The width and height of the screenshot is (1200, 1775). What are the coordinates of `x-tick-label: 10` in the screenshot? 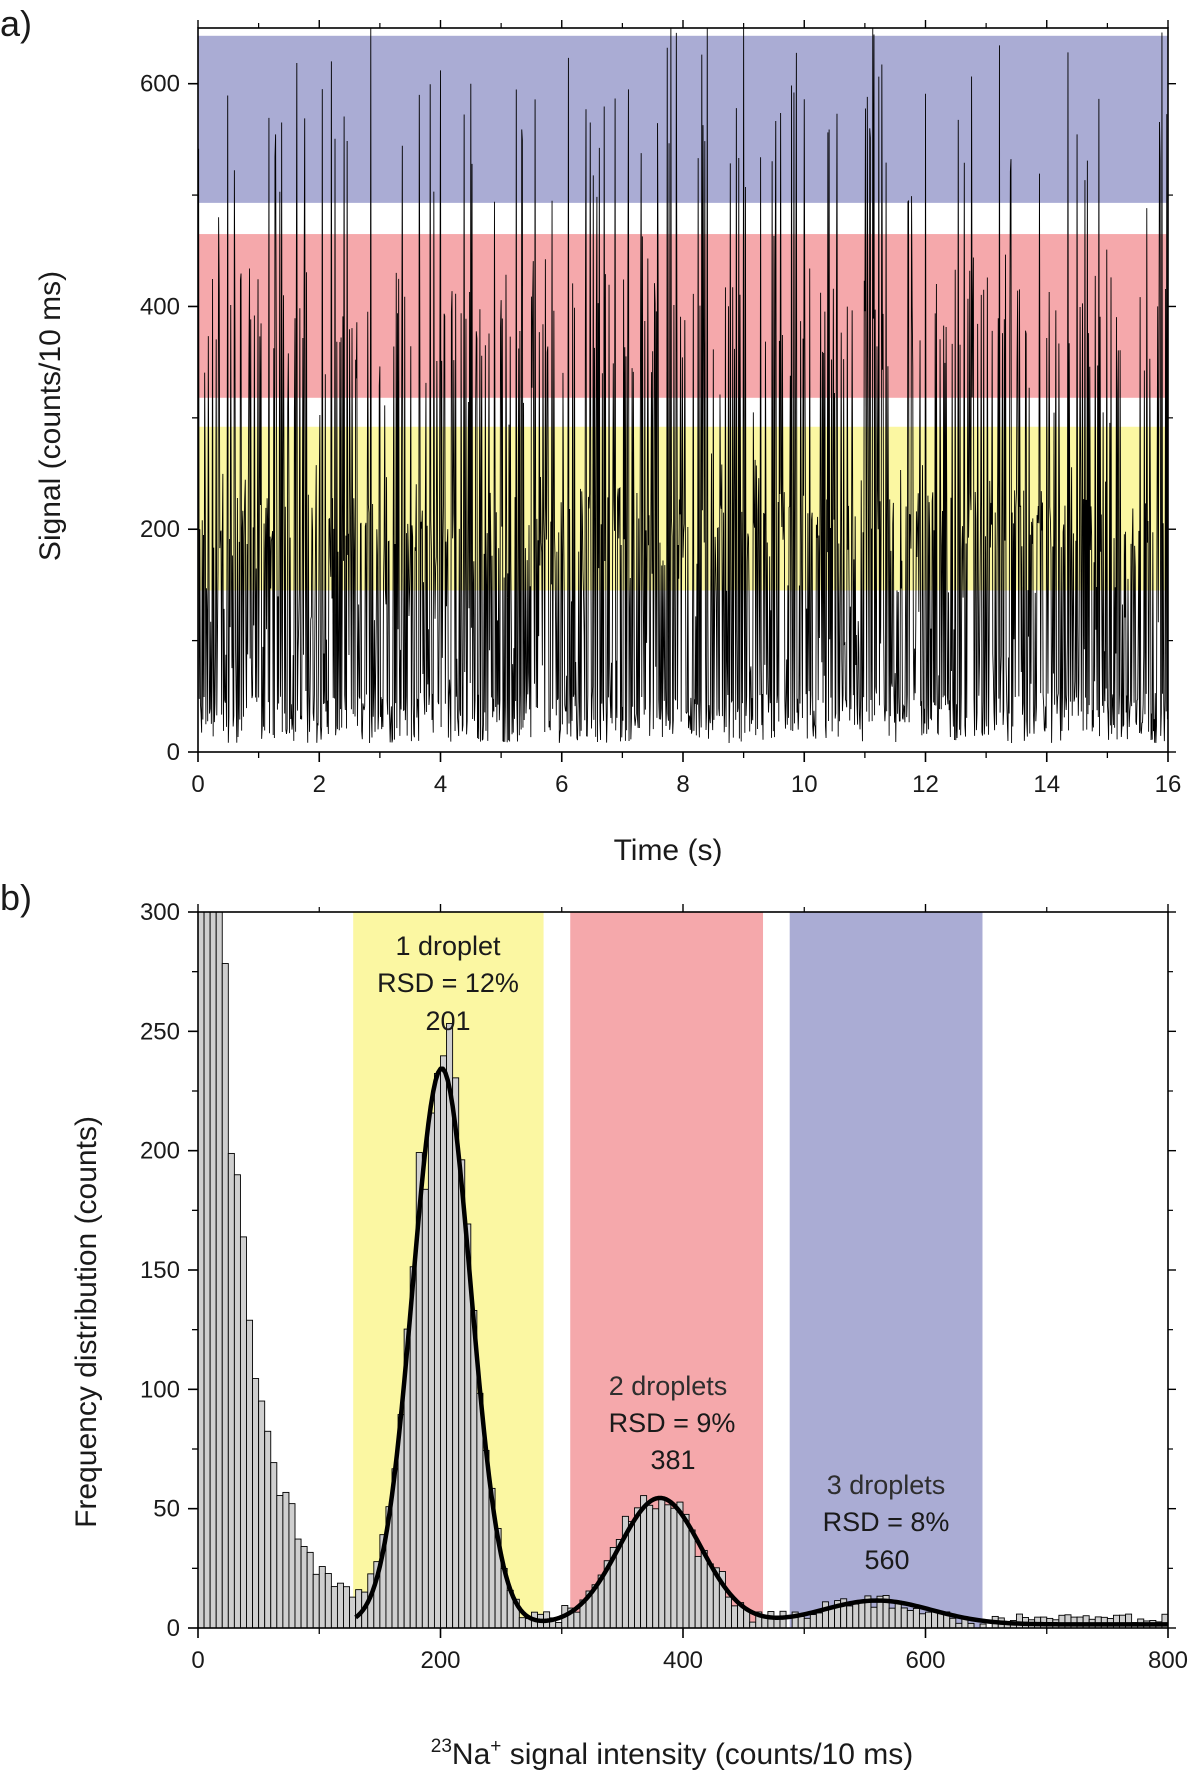 It's located at (804, 784).